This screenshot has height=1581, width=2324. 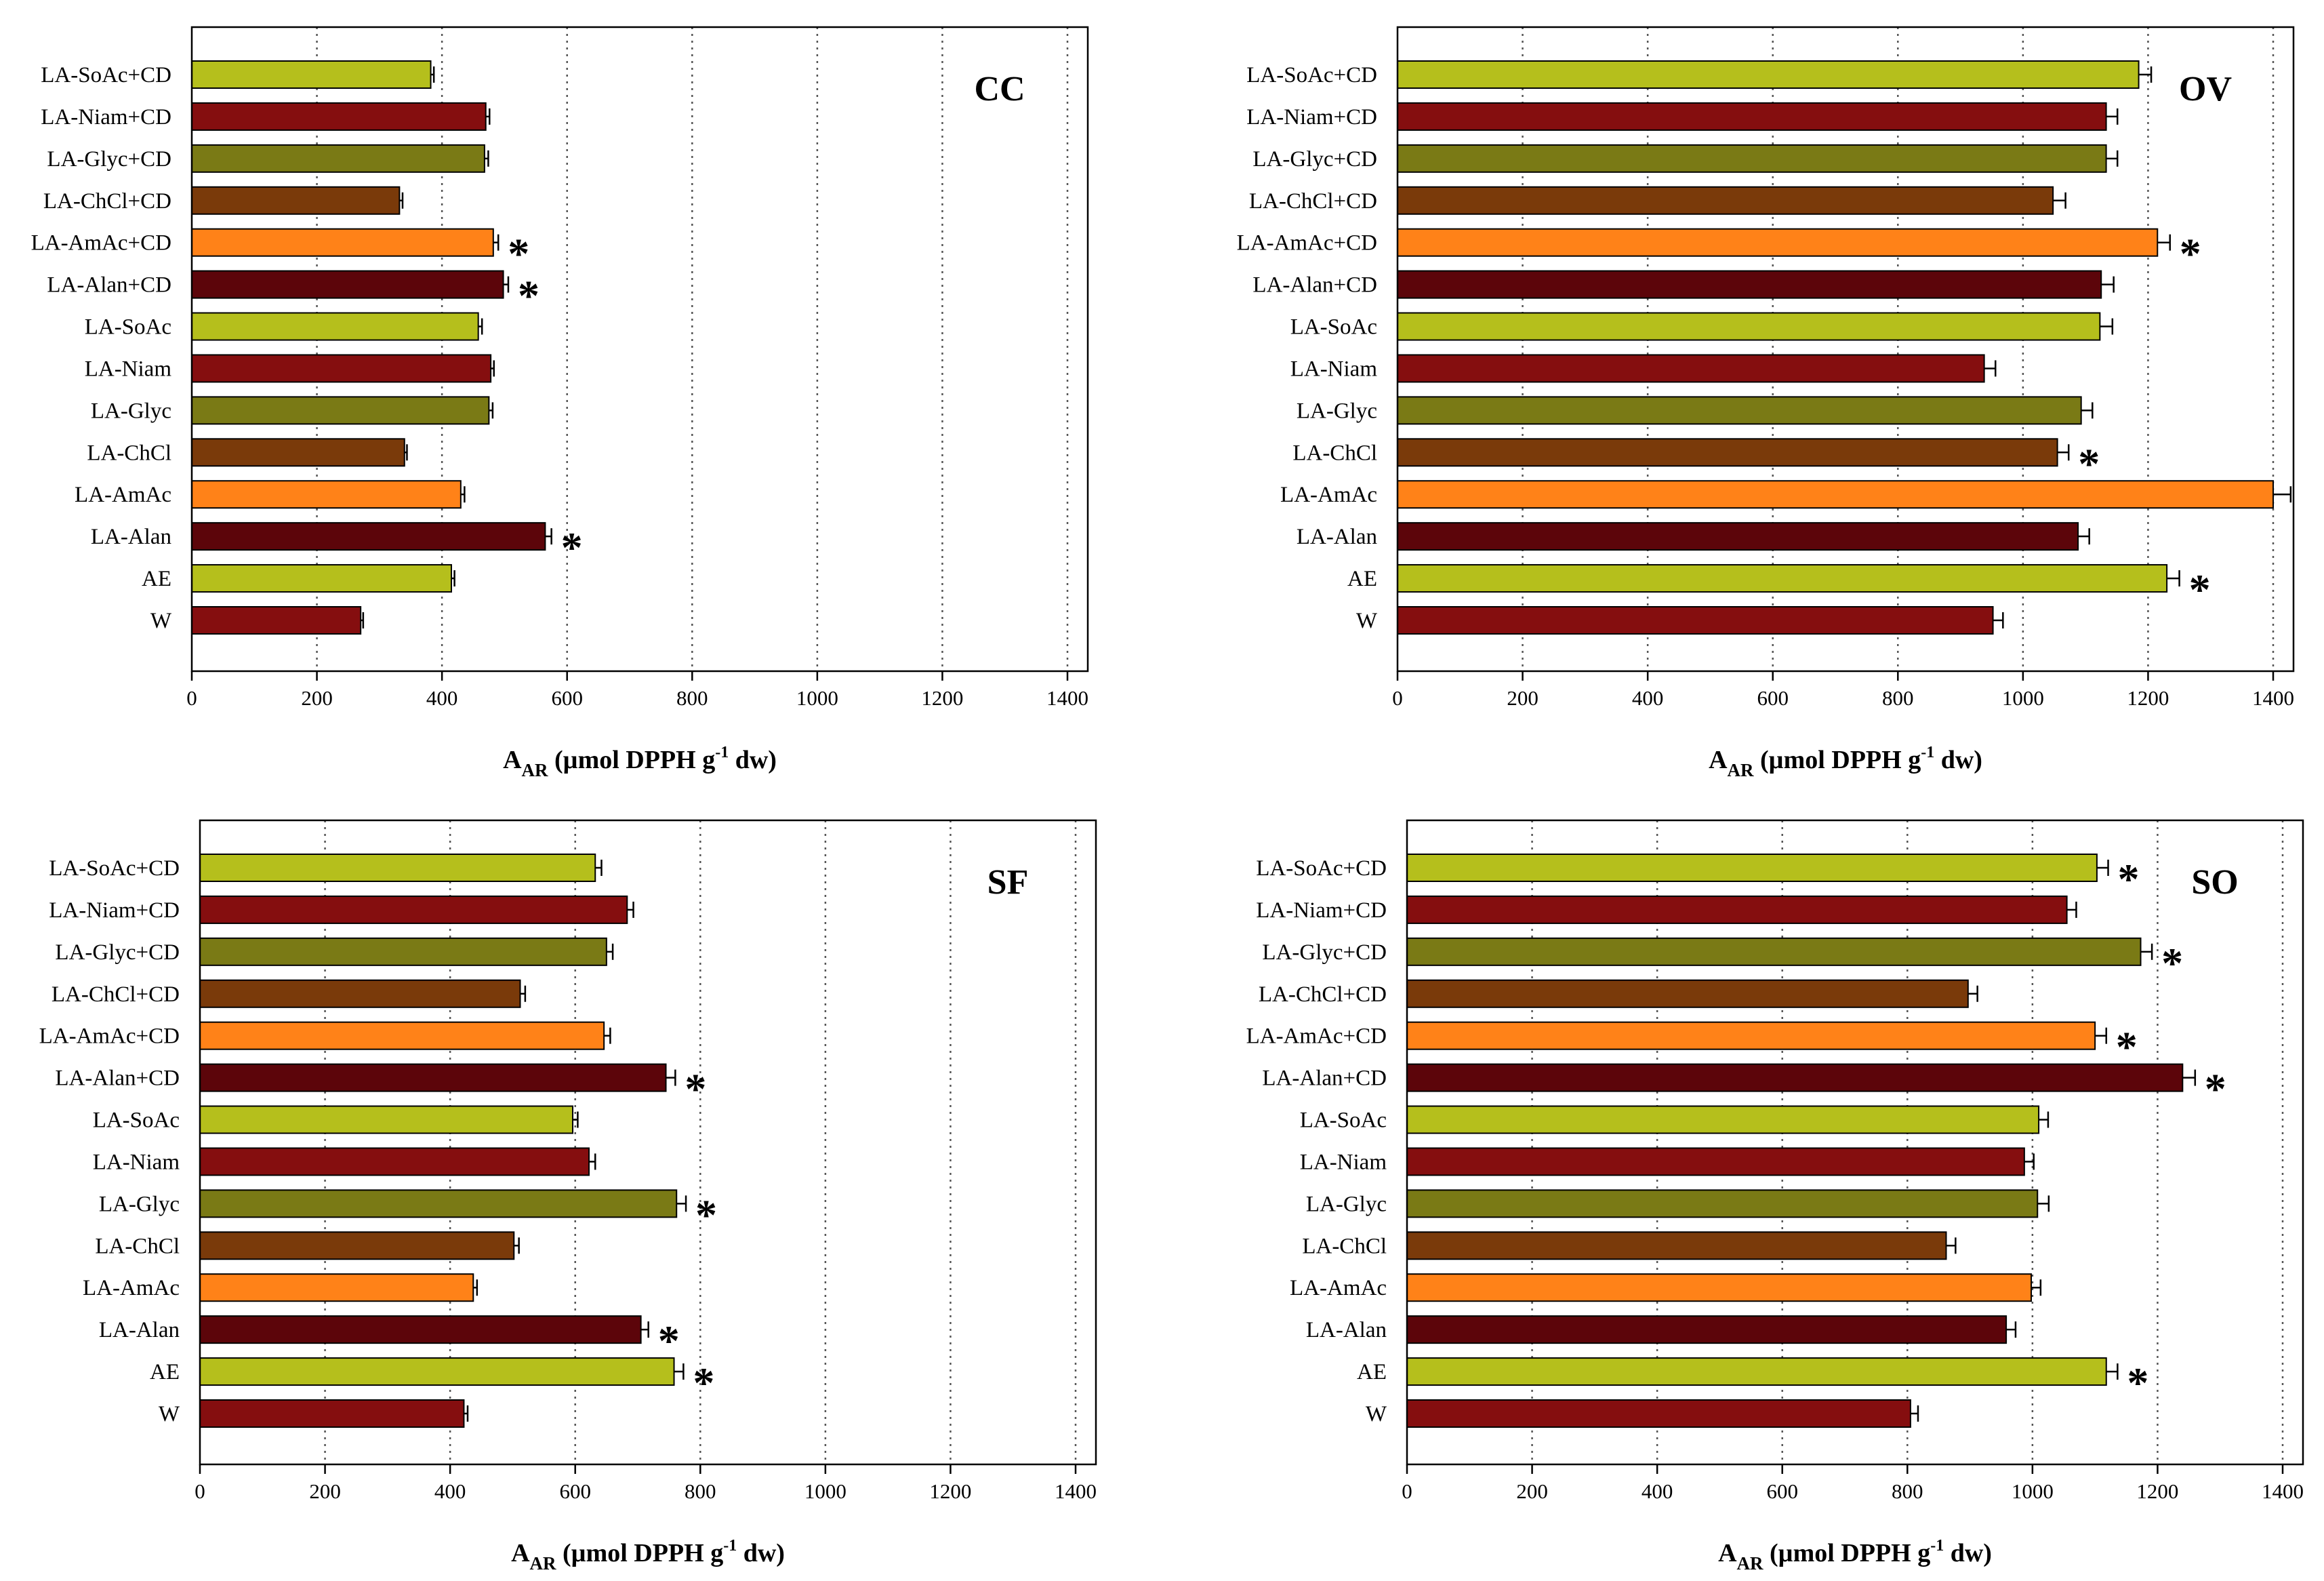 I want to click on category-label: W, so click(x=1376, y=1414).